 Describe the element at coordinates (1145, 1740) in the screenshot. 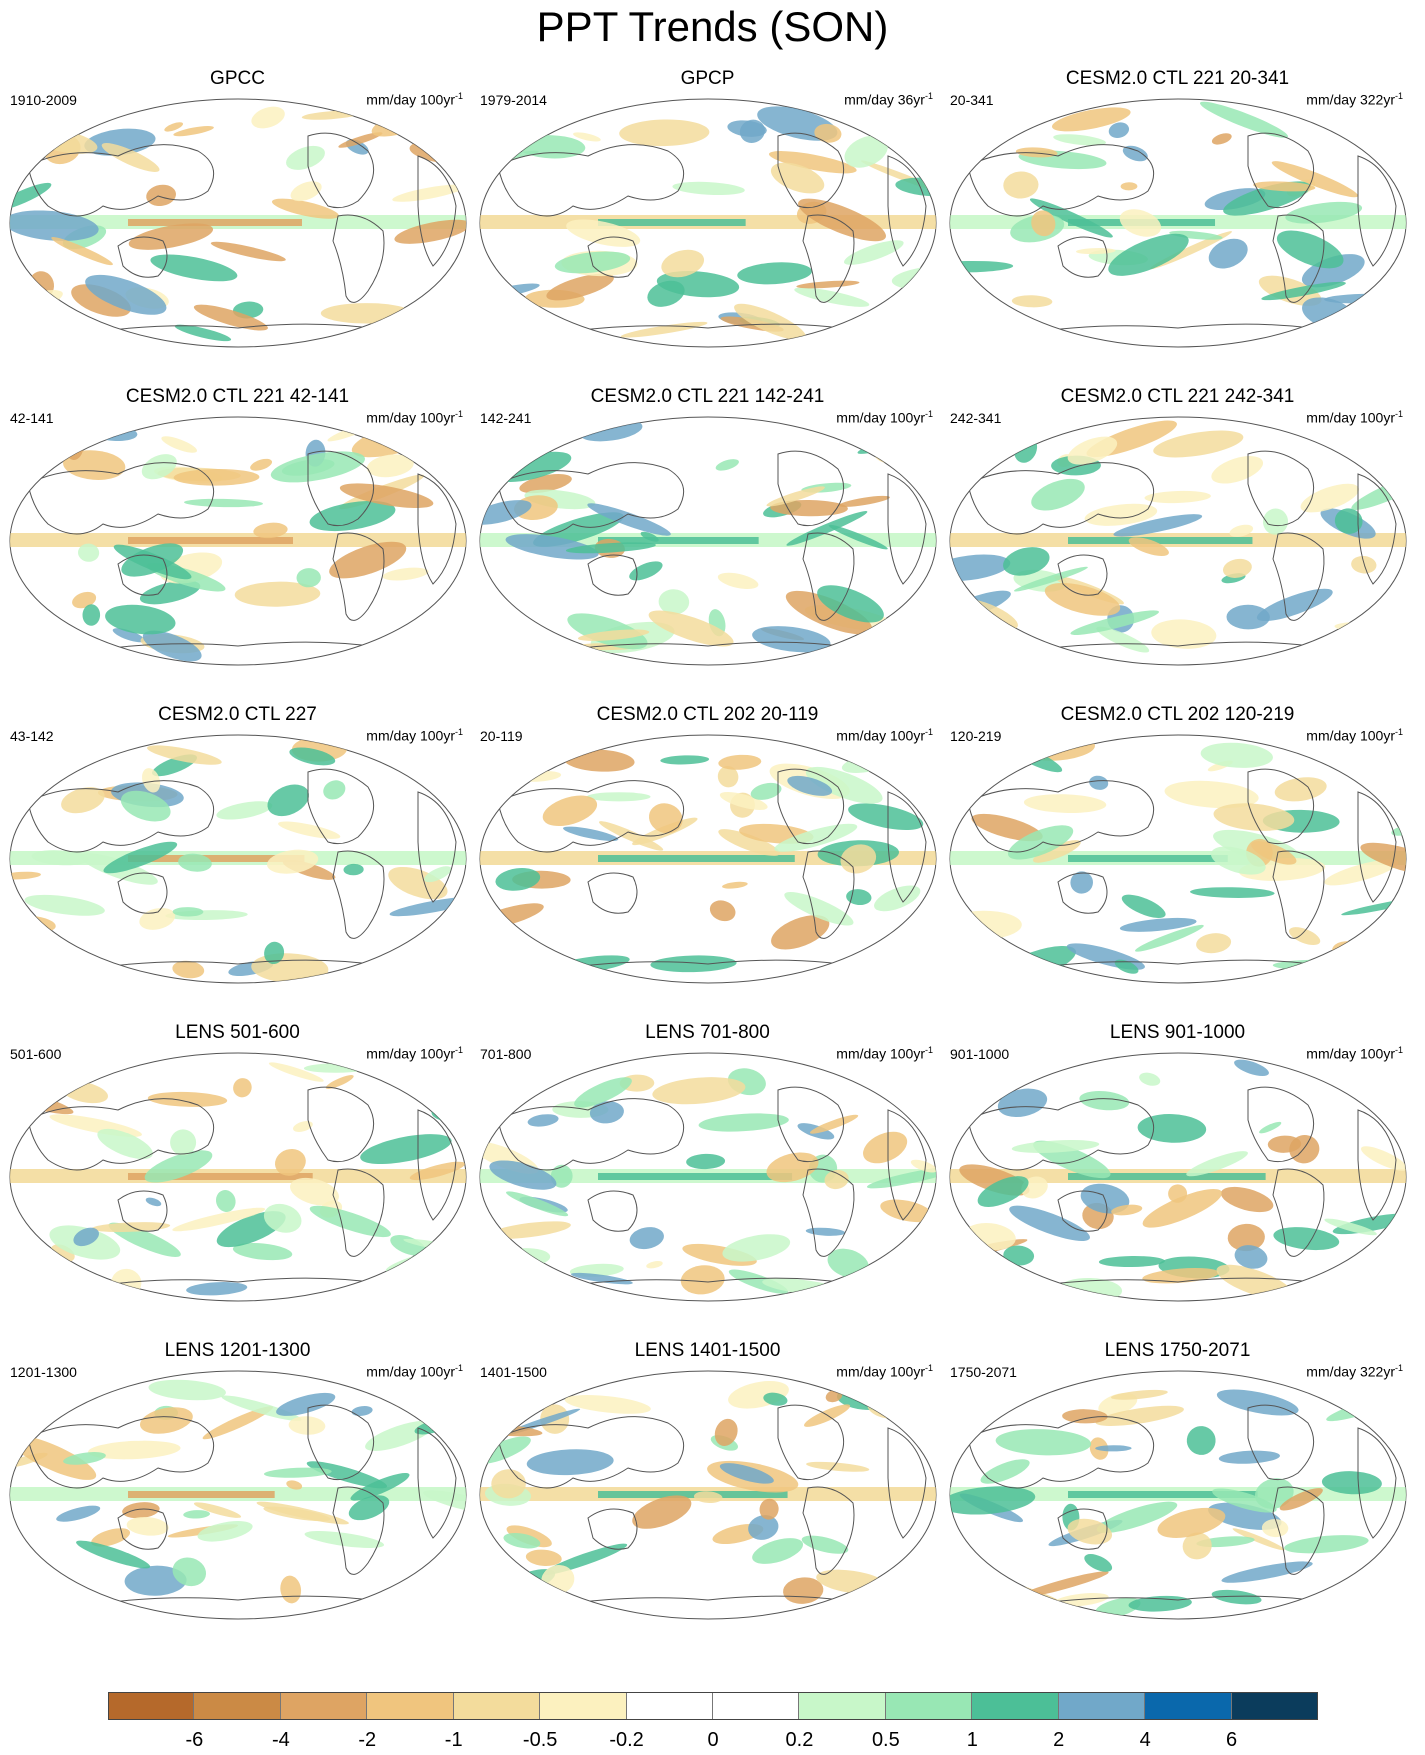

I see `colorbar-tick-label: 4` at that location.